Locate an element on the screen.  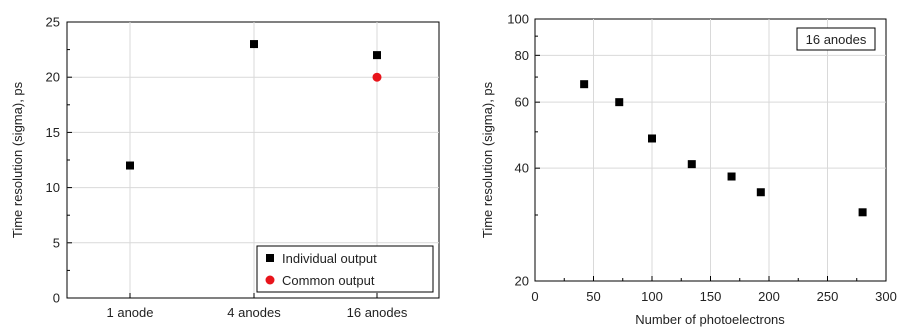
y-tick-label: 40 is located at coordinates (522, 168).